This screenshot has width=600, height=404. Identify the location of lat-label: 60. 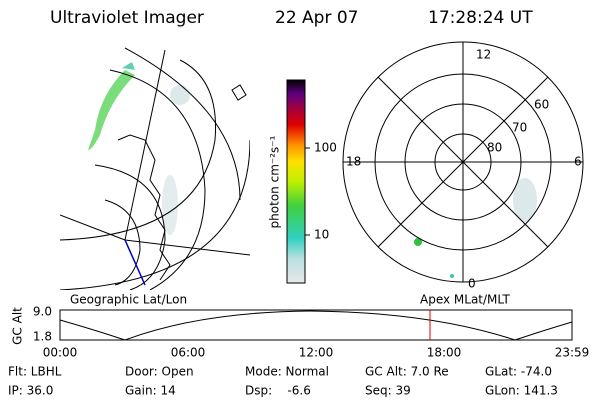
(541, 105).